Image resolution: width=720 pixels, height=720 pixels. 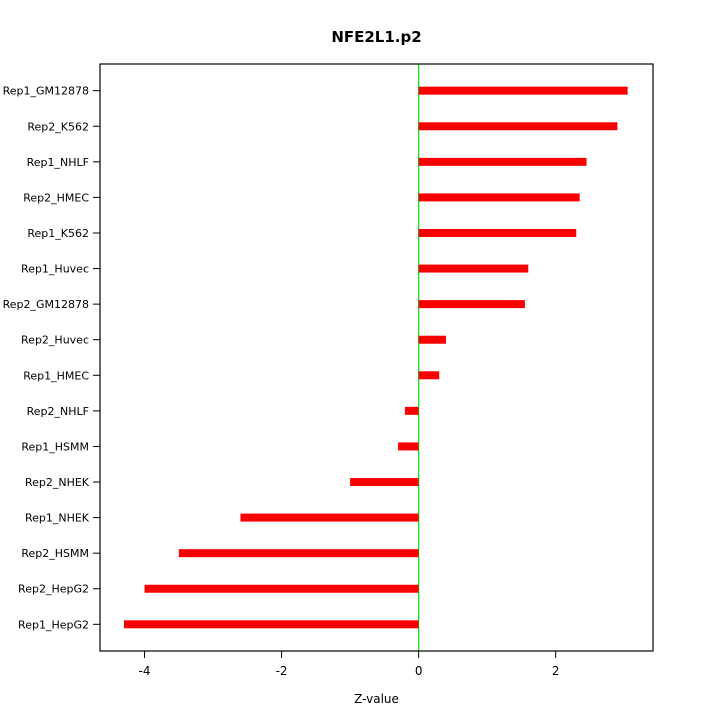 I want to click on category-label: Rep1_HSMM, so click(x=55, y=446).